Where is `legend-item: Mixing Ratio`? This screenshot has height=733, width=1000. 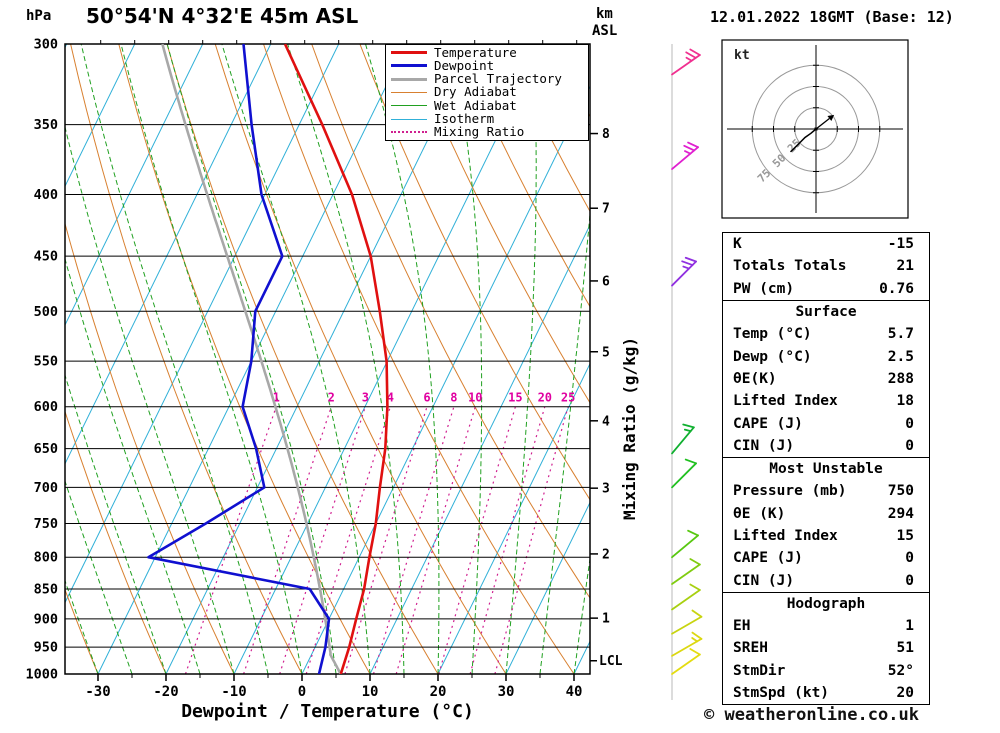 legend-item: Mixing Ratio is located at coordinates (488, 132).